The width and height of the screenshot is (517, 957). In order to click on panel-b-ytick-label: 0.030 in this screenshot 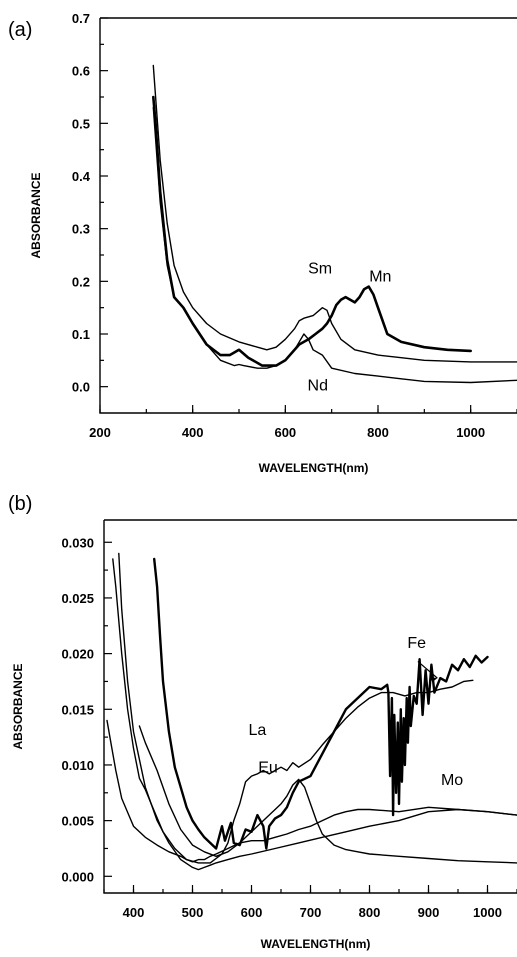, I will do `click(77, 542)`.